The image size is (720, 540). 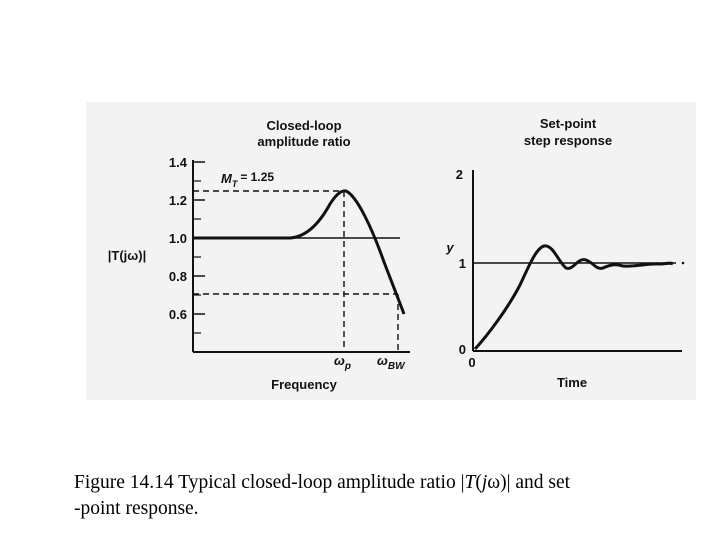 I want to click on left-tick-label: 0.8, so click(x=178, y=276).